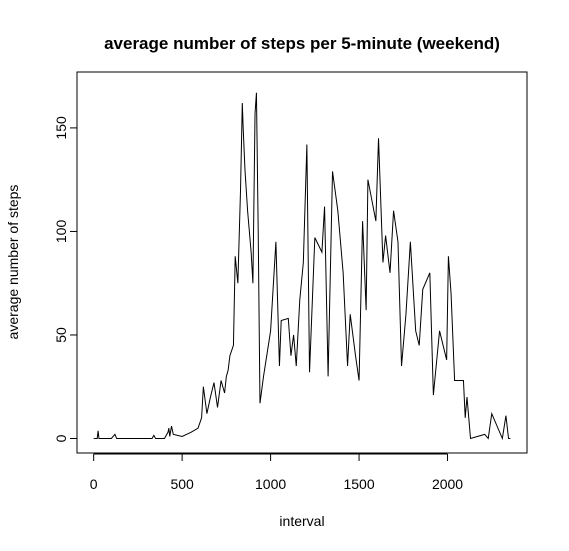 The height and width of the screenshot is (551, 569). Describe the element at coordinates (61, 128) in the screenshot. I see `y-tick-label: 150` at that location.